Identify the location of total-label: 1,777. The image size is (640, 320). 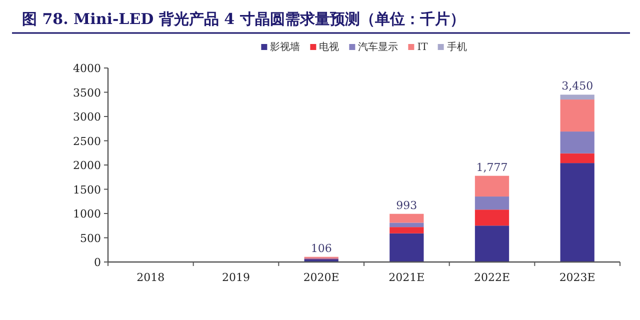
(492, 167).